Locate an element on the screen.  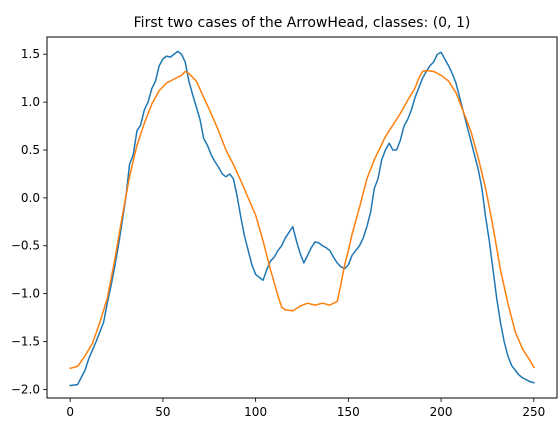
y-tick-label: 1.5 is located at coordinates (30, 54).